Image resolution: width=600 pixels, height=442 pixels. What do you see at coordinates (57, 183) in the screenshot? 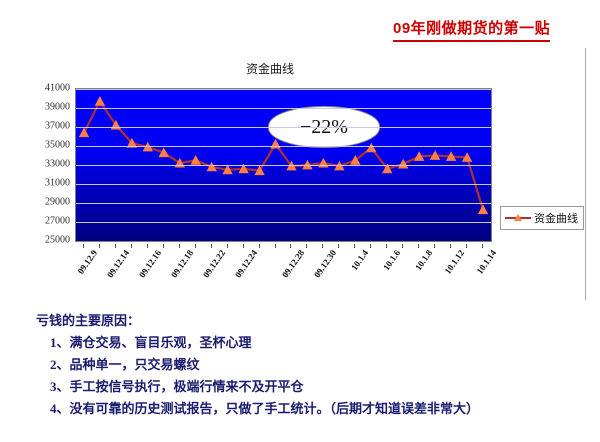
I see `y-axis-tick-label: 31000` at bounding box center [57, 183].